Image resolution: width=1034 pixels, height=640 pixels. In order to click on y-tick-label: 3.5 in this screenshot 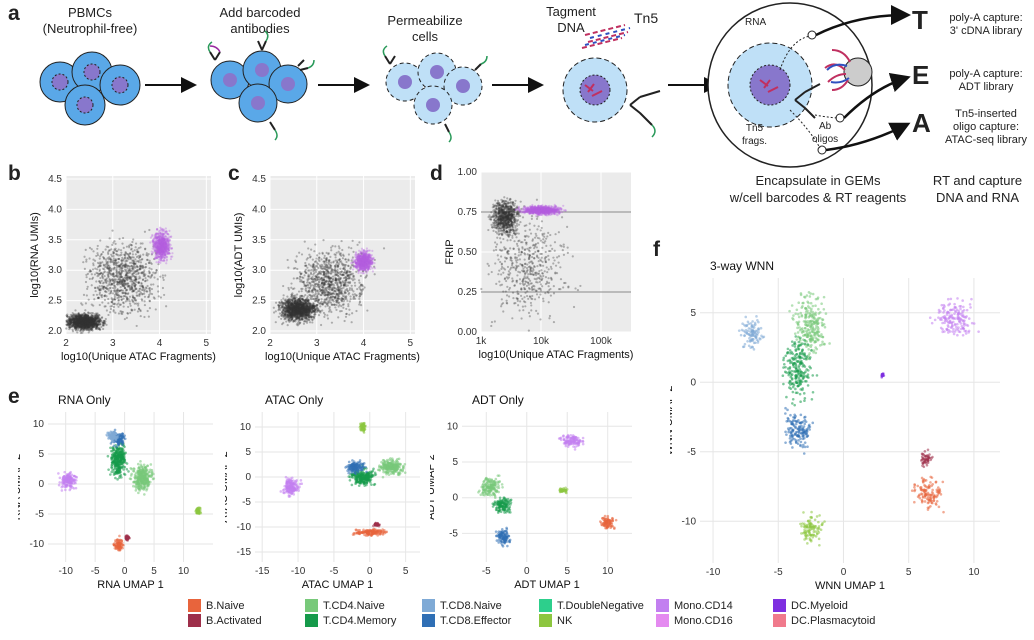, I will do `click(55, 240)`.